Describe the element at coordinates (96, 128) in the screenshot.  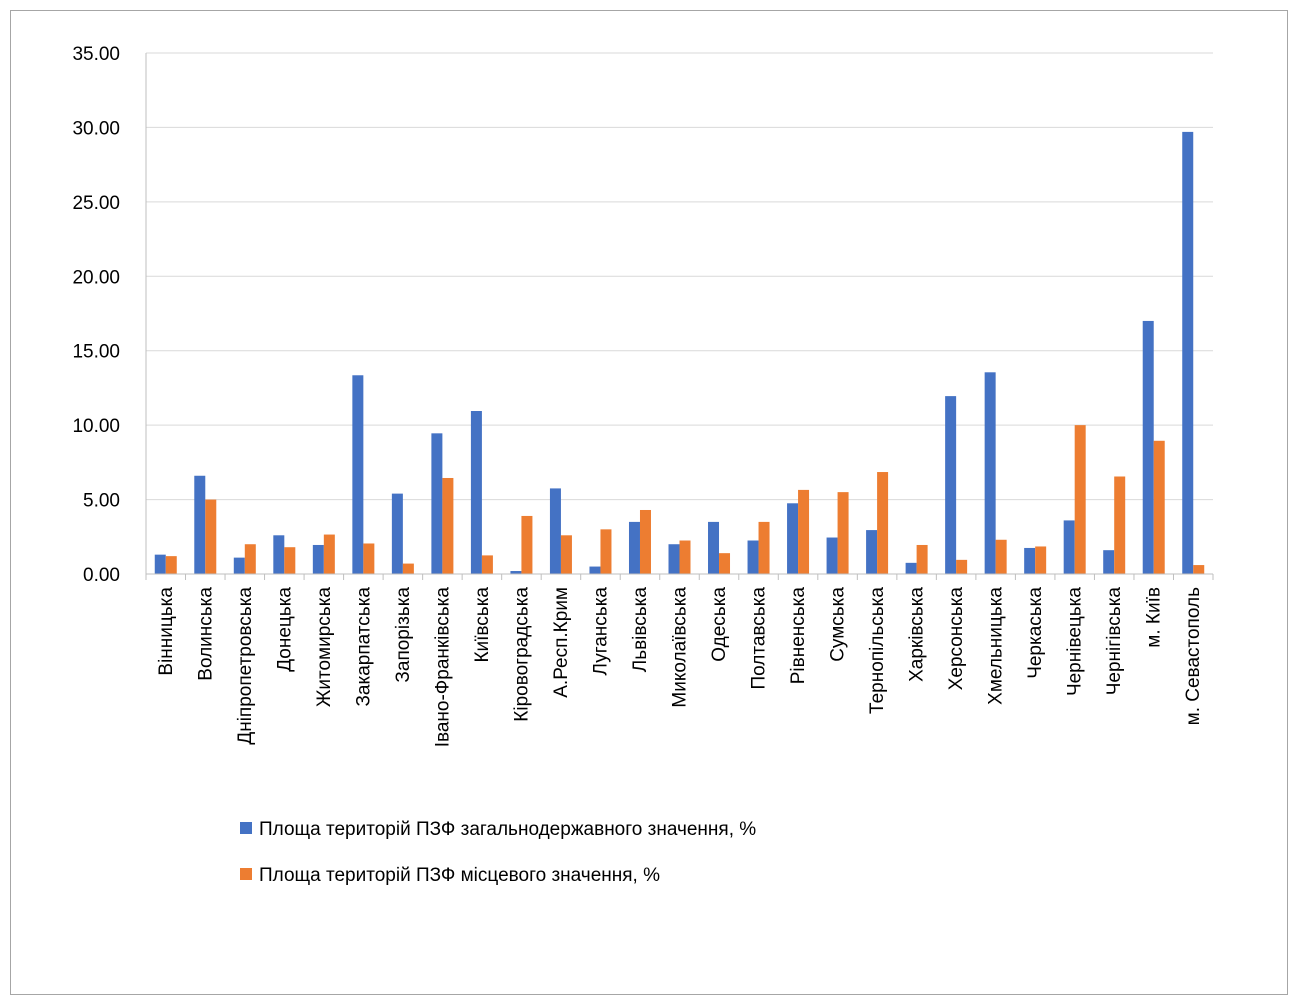
I see `y-tick-label: 30.00` at that location.